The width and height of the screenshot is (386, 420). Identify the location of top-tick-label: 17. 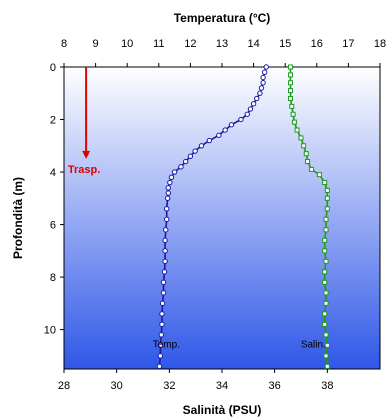
(348, 44).